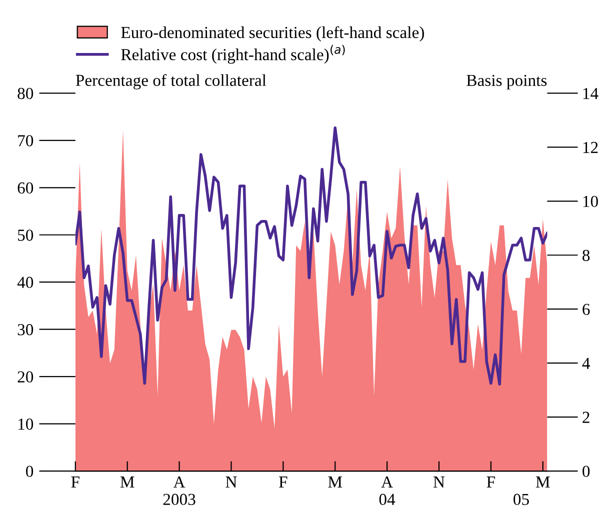 Image resolution: width=608 pixels, height=512 pixels. I want to click on y2-tick-label: 14, so click(590, 93).